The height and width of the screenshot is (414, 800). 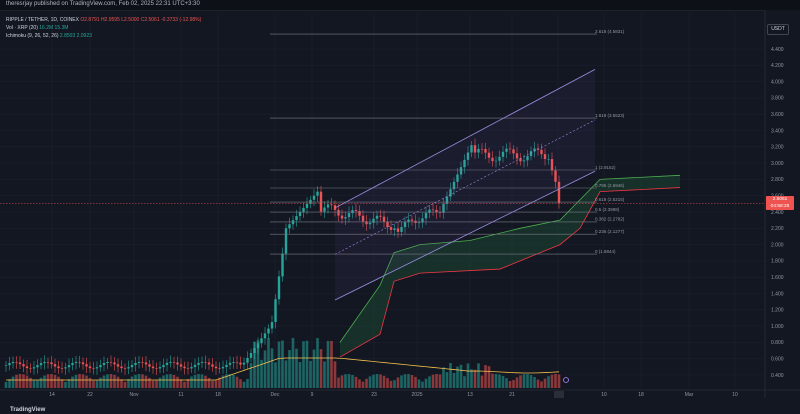 I want to click on legend-ichimoku-row: Ichimoku (9, 26, 52, 26) 2.8503 2.0923, so click(x=49, y=36).